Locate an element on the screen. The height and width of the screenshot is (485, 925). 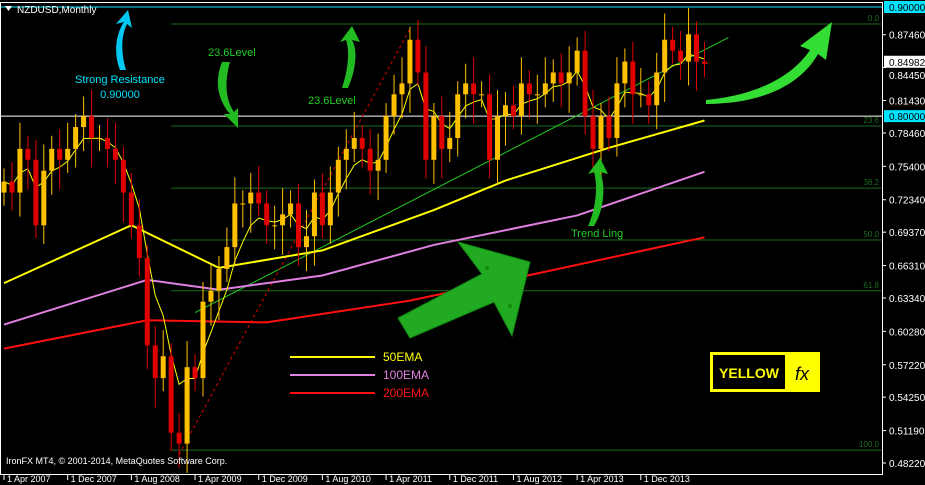
y-tick-label: 0.75400 is located at coordinates (907, 167).